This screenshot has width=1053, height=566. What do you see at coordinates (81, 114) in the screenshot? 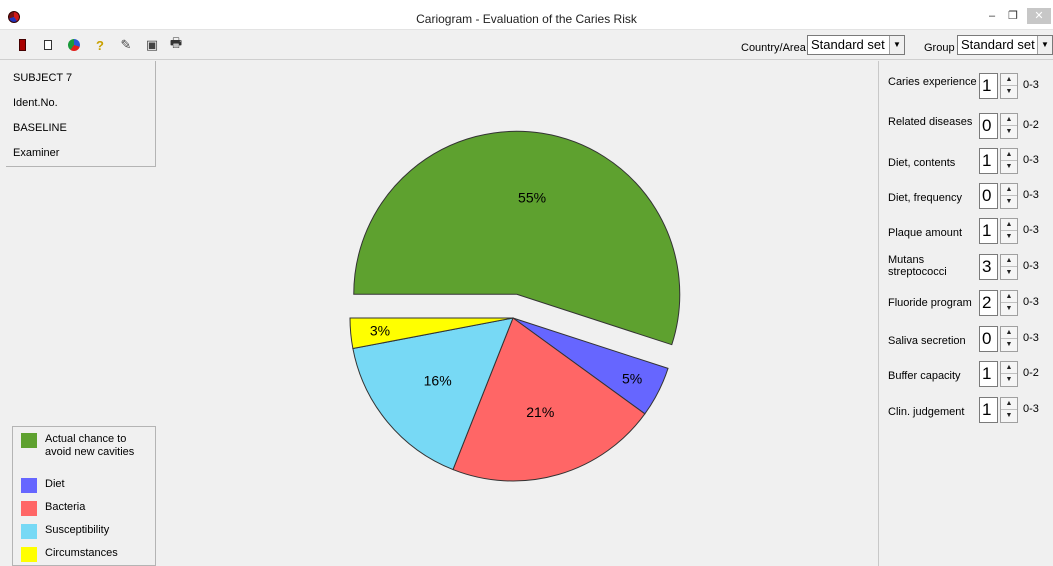
I see `subject-info-panel: SUBJECT 7 Ident.No. BASELINE Examiner` at bounding box center [81, 114].